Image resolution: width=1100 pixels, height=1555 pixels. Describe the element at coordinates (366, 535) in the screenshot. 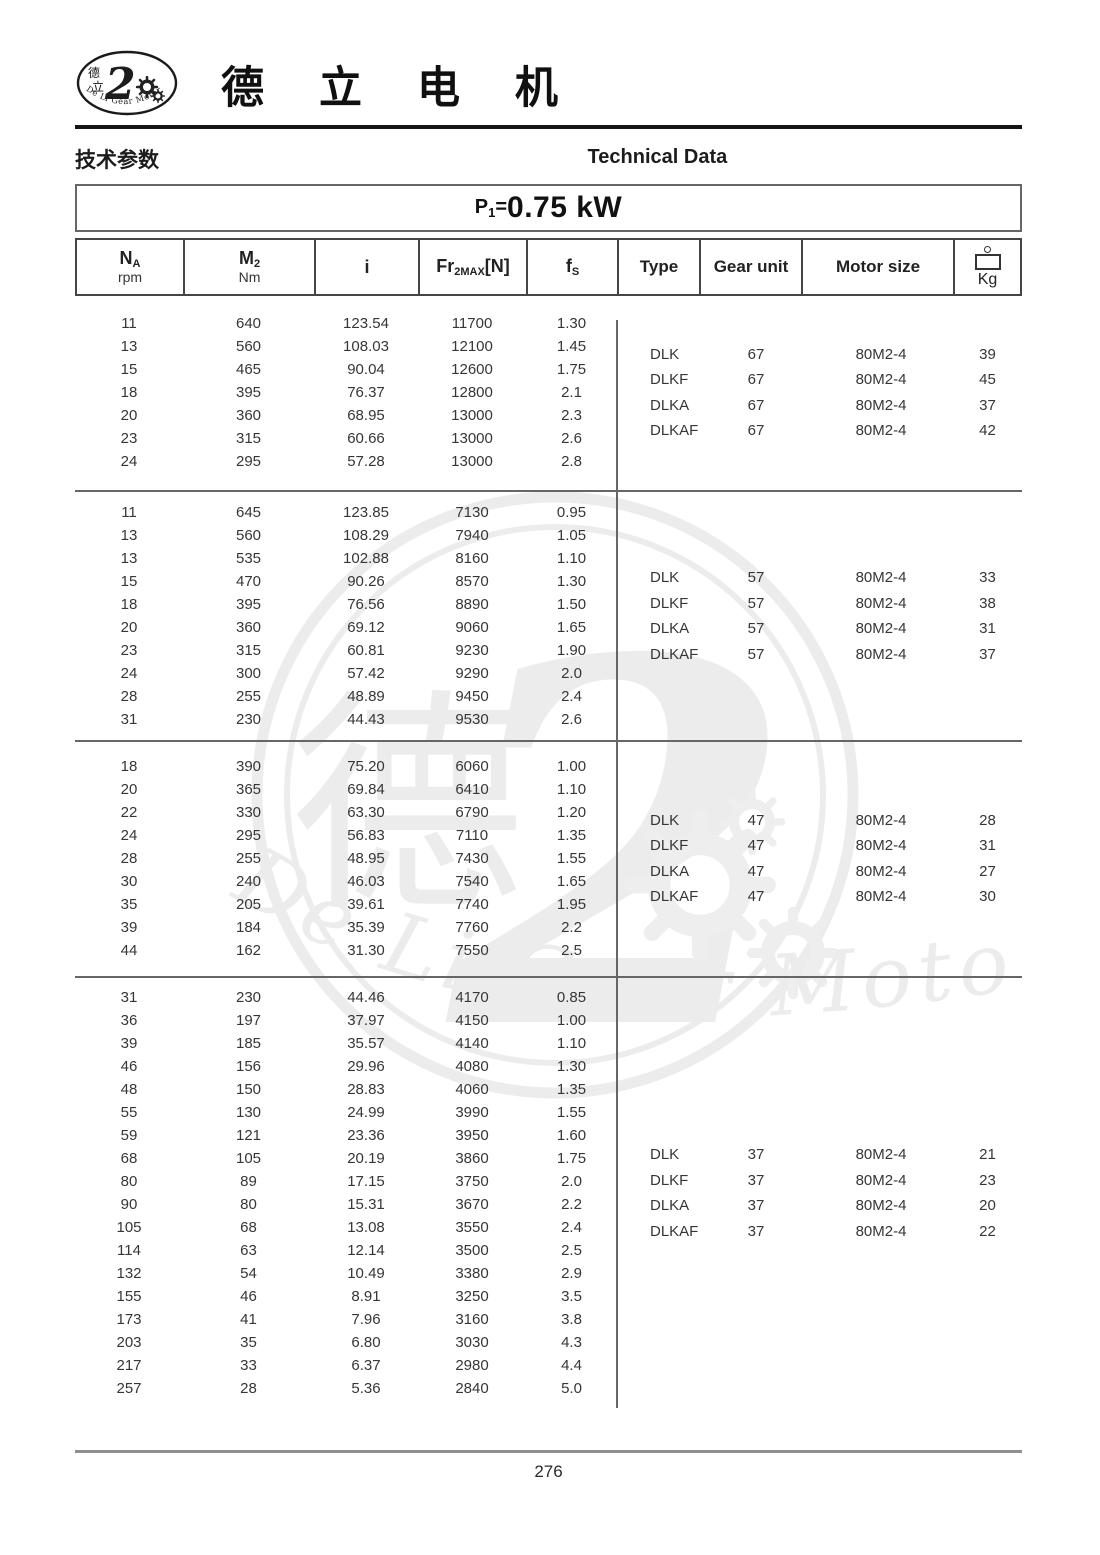

I see `cell-i: 108.29` at that location.